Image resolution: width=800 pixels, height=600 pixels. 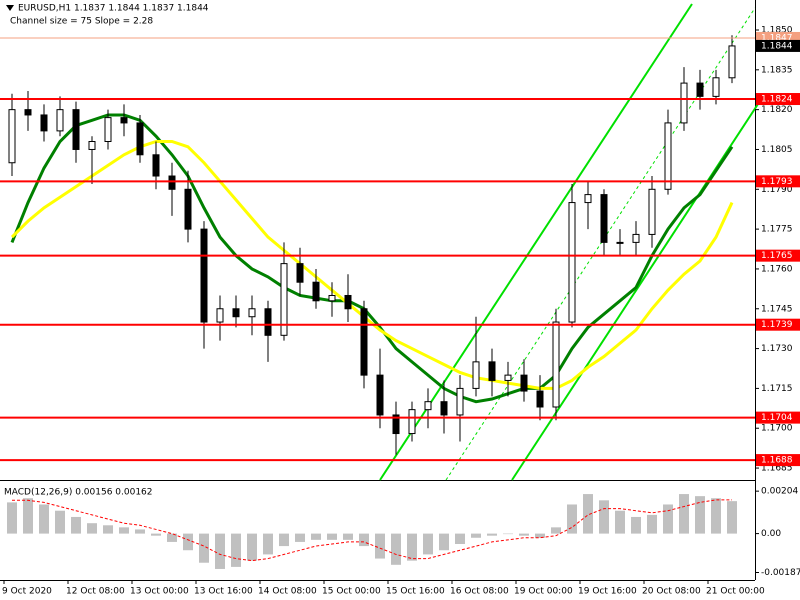 I want to click on x-tick-label: 19 Oct 16:00, so click(x=607, y=592).